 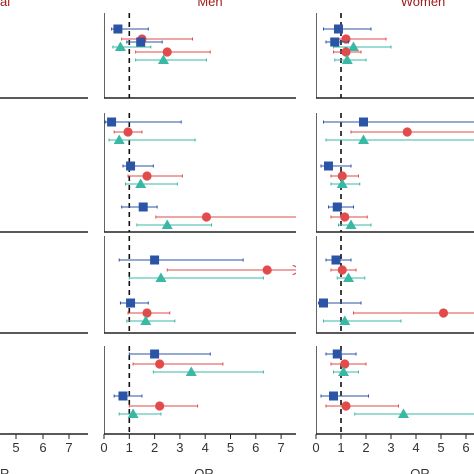 What do you see at coordinates (420, 470) in the screenshot?
I see `x-axis-title-women: OR` at bounding box center [420, 470].